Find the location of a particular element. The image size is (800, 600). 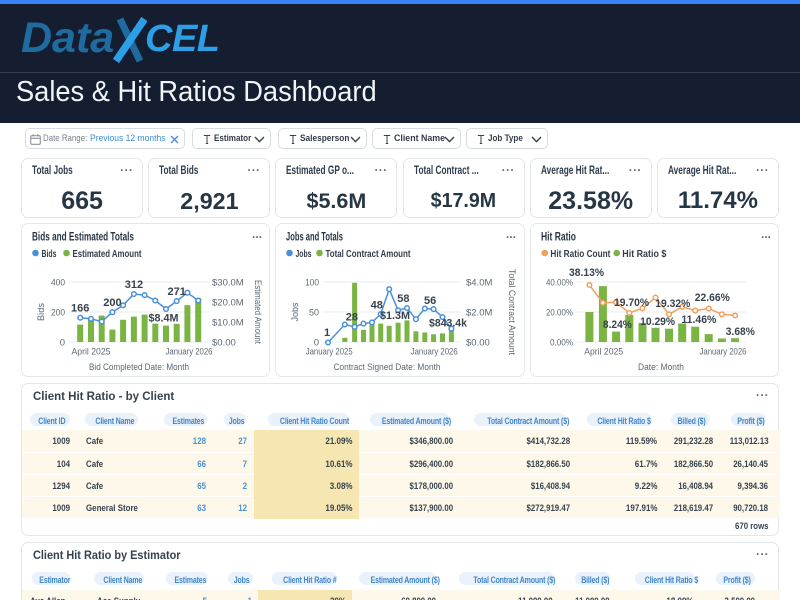

svg-text: Hit Ratio is located at coordinates (558, 238).